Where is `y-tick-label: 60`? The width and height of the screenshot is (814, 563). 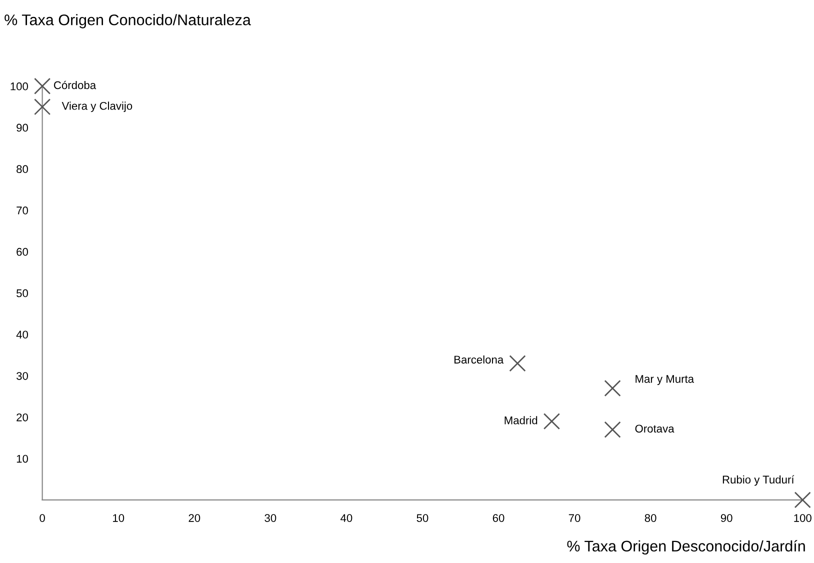 y-tick-label: 60 is located at coordinates (22, 252).